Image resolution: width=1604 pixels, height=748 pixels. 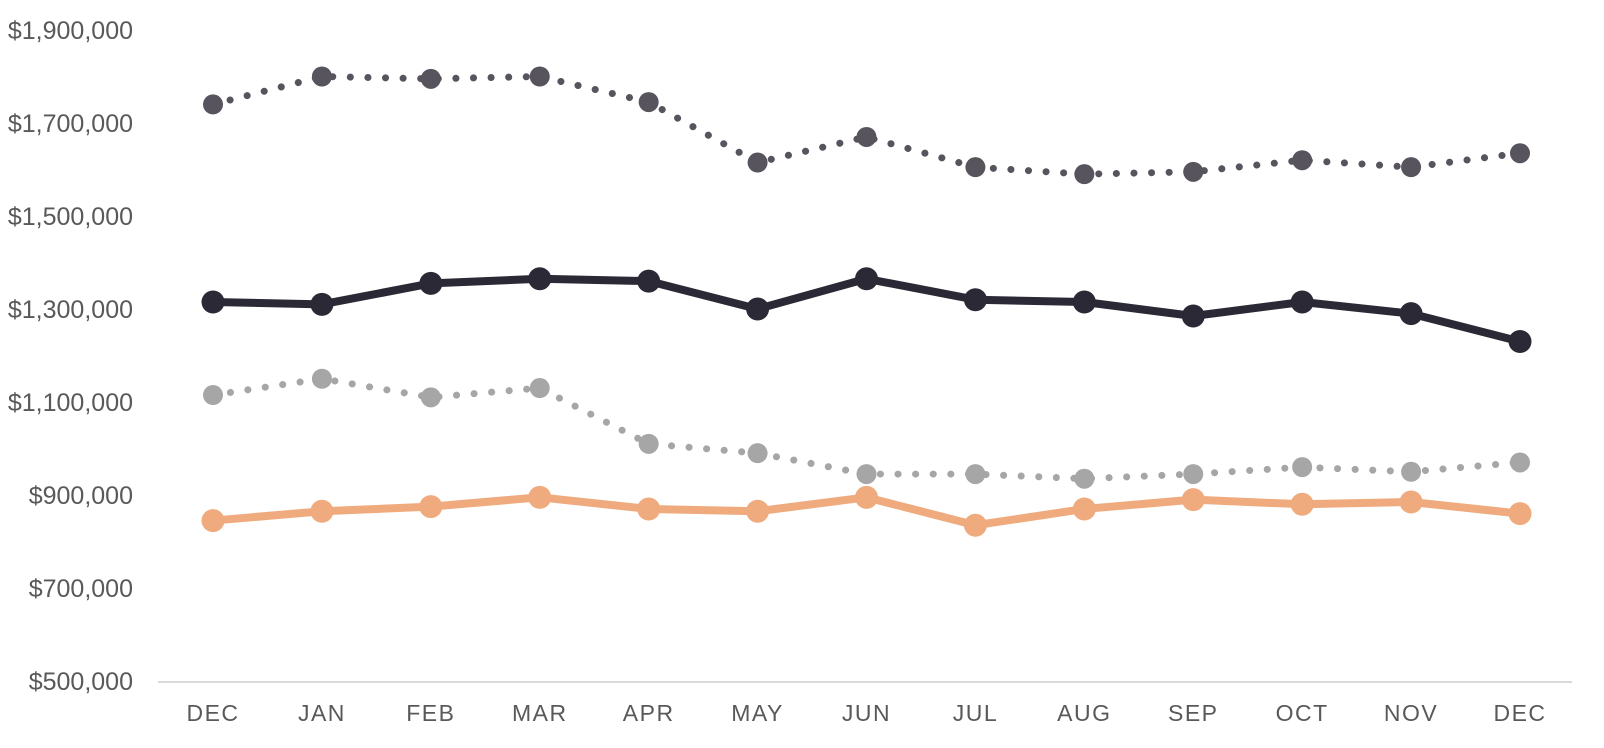 I want to click on x-tick-label: JUL, so click(x=975, y=713).